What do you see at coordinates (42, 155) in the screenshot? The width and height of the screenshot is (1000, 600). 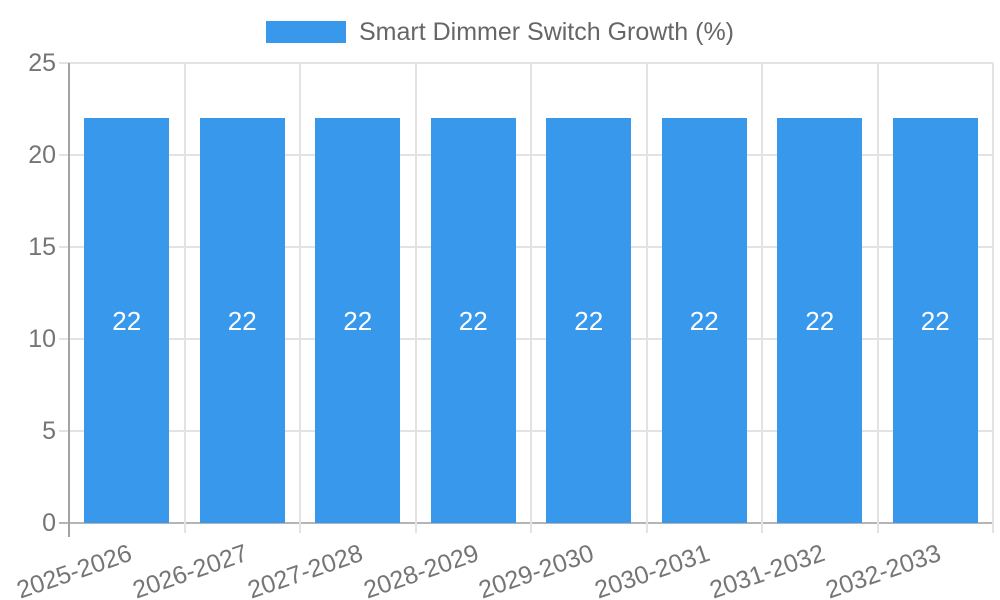 I see `y-tick-label: 20` at bounding box center [42, 155].